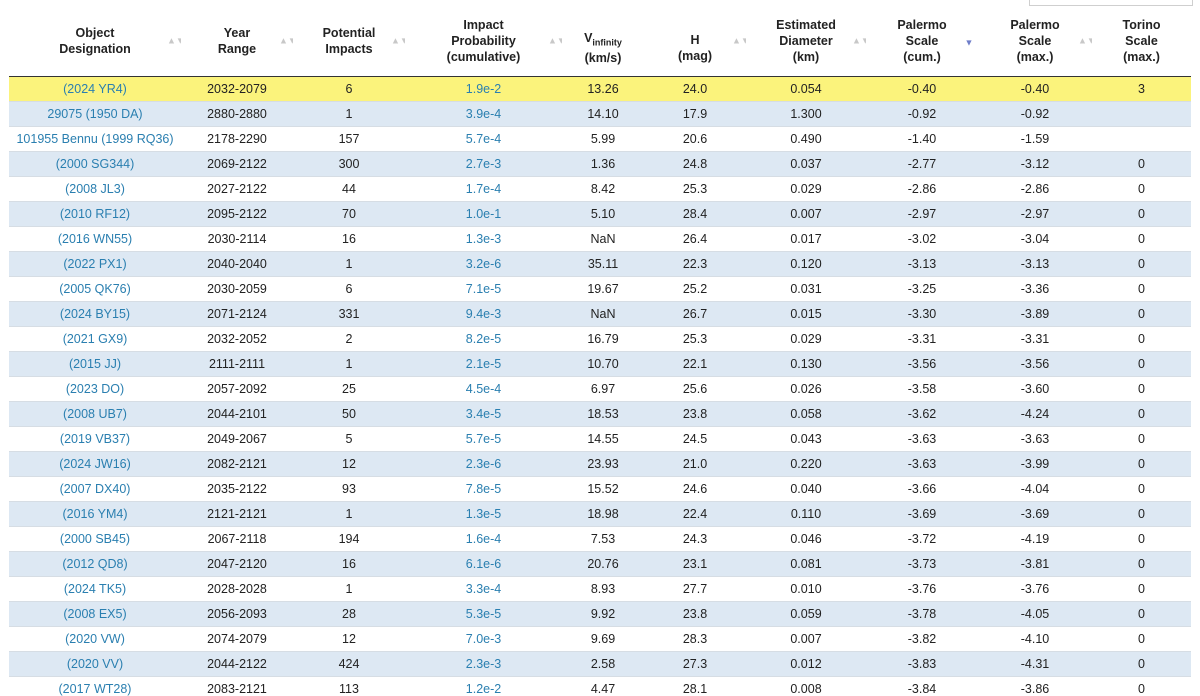 The width and height of the screenshot is (1200, 696). What do you see at coordinates (483, 239) in the screenshot?
I see `probability-cell: 1.3e-3` at bounding box center [483, 239].